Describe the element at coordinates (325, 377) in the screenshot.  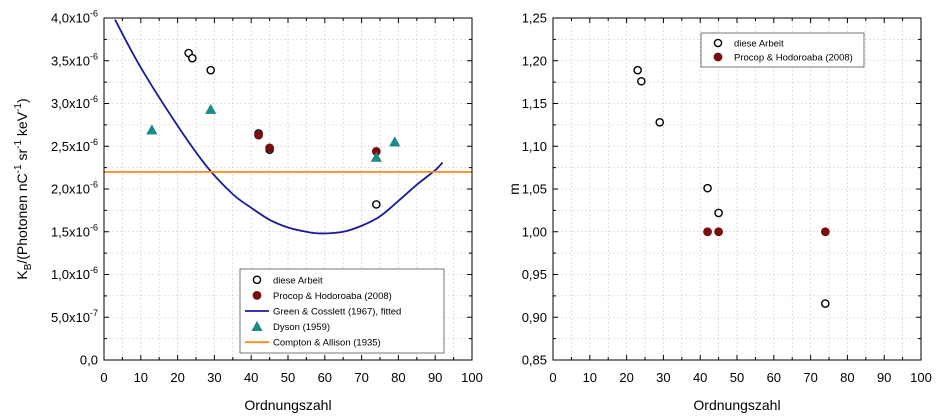
I see `left-x-tick-label: 60` at that location.